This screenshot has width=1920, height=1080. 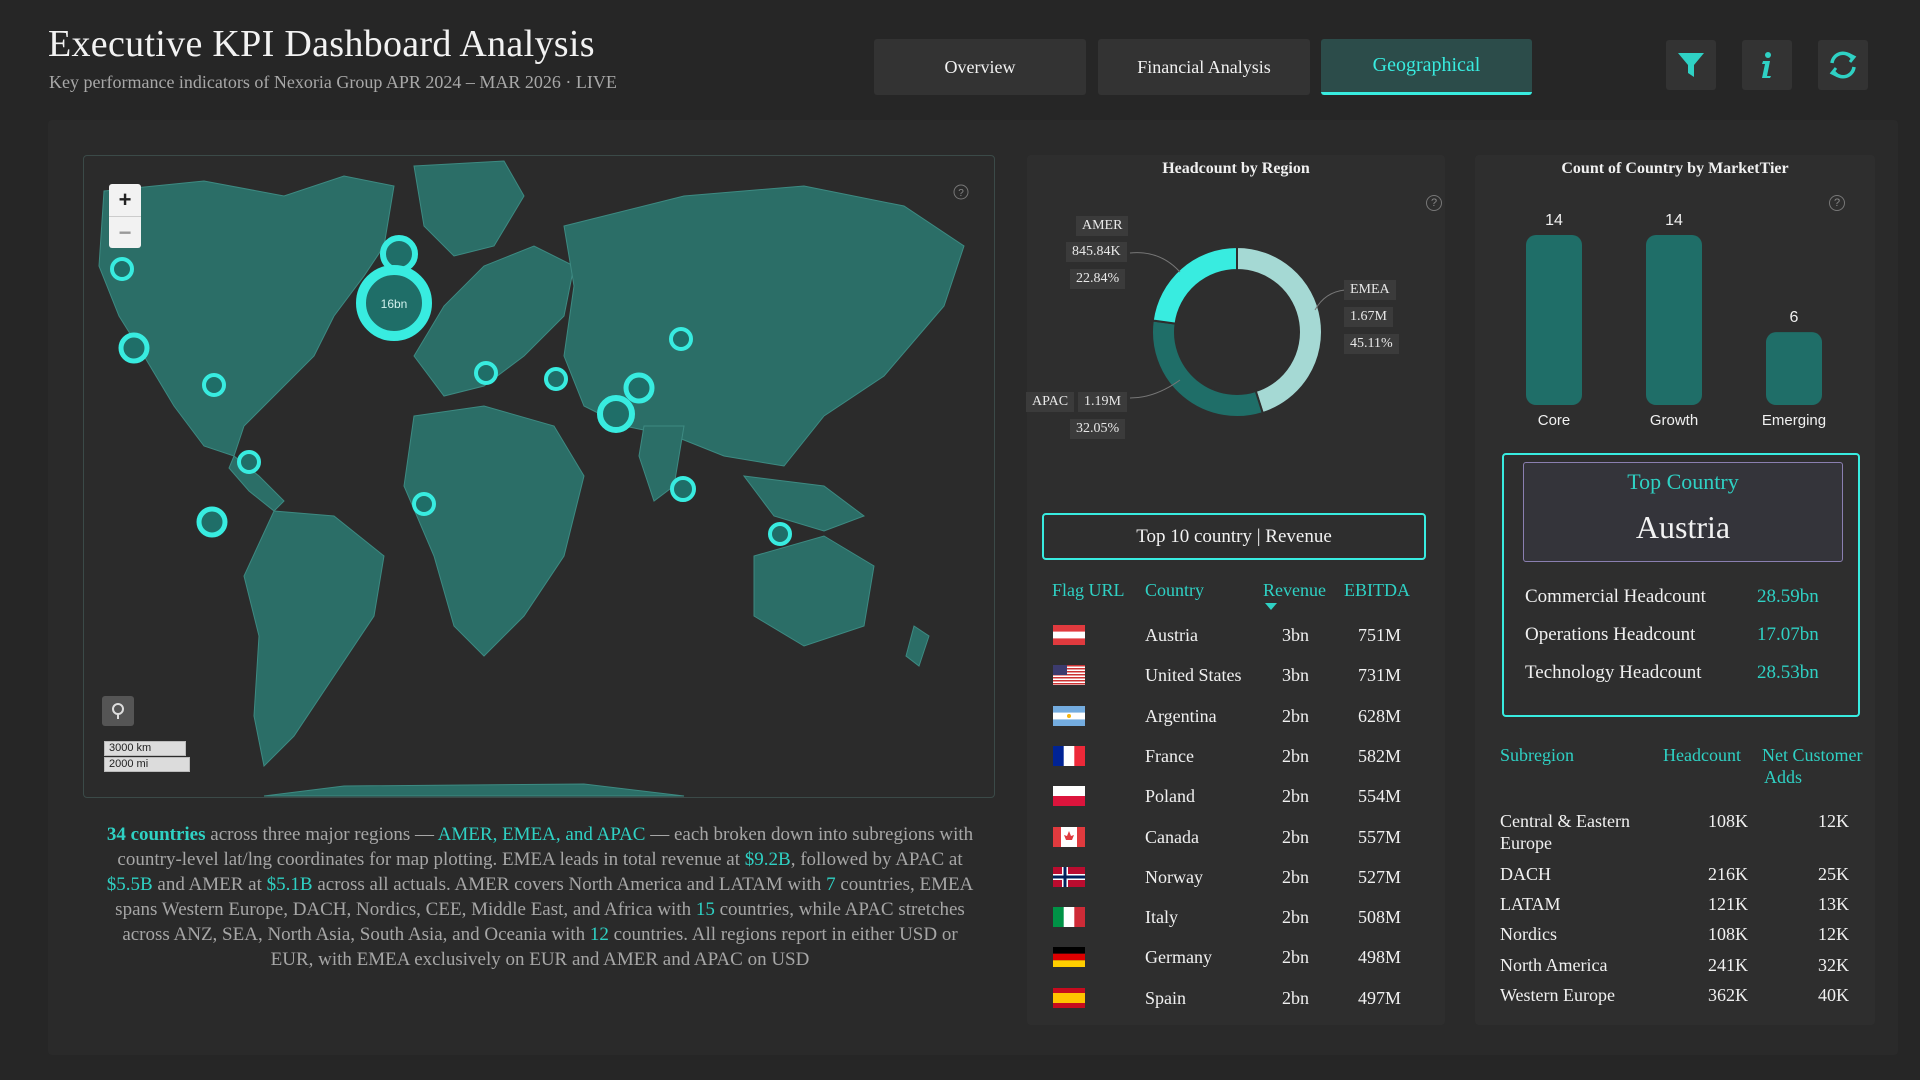 I want to click on austria-flag-icon, so click(x=1069, y=635).